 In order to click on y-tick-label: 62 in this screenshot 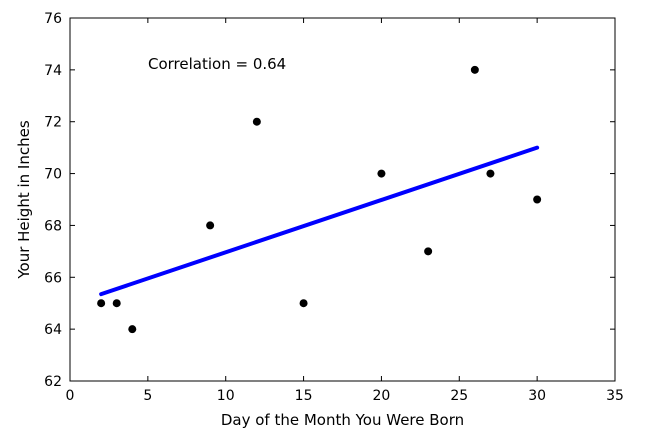, I will do `click(53, 382)`.